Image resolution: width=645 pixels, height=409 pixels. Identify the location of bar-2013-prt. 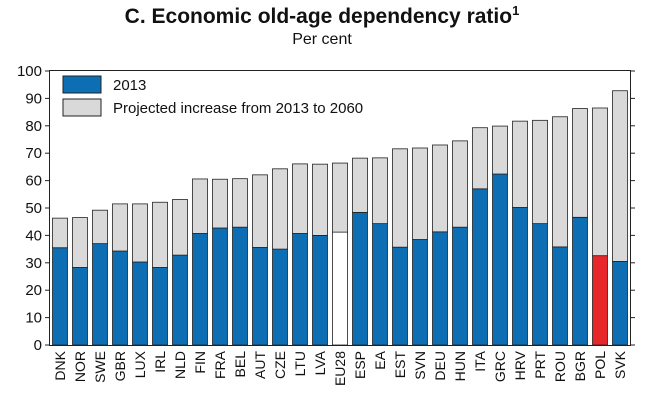
(540, 284).